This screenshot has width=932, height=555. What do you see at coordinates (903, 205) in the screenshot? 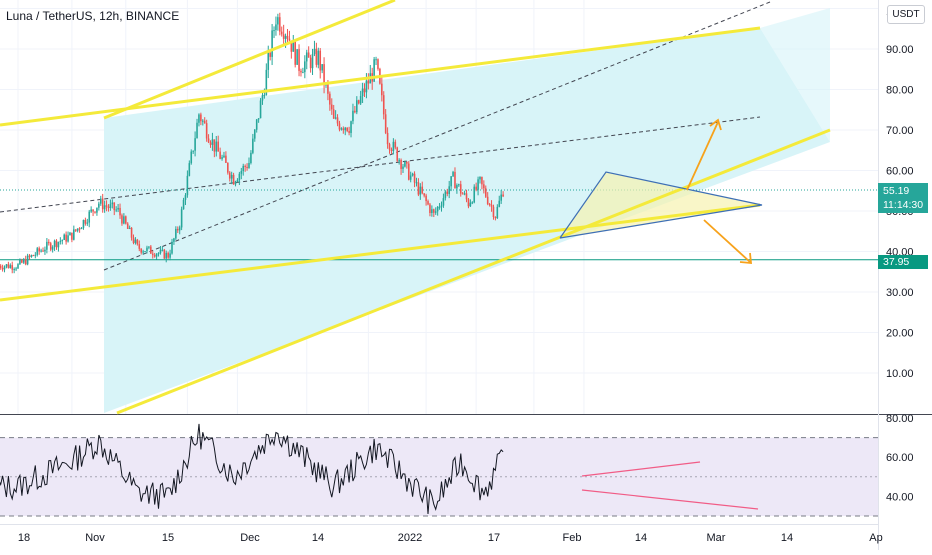
I see `countdown-timer: 11:14:30` at bounding box center [903, 205].